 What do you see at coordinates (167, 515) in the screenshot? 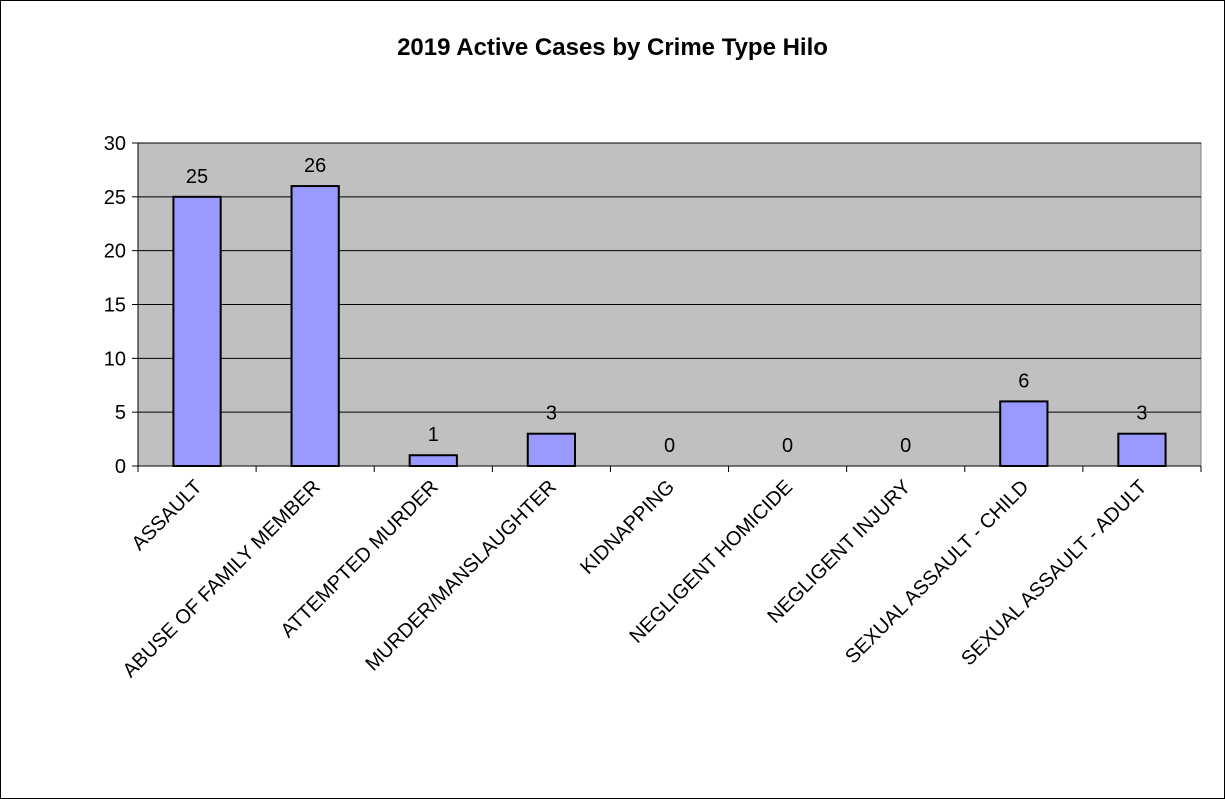
I see `x-tick-label-0: ASSAULT` at bounding box center [167, 515].